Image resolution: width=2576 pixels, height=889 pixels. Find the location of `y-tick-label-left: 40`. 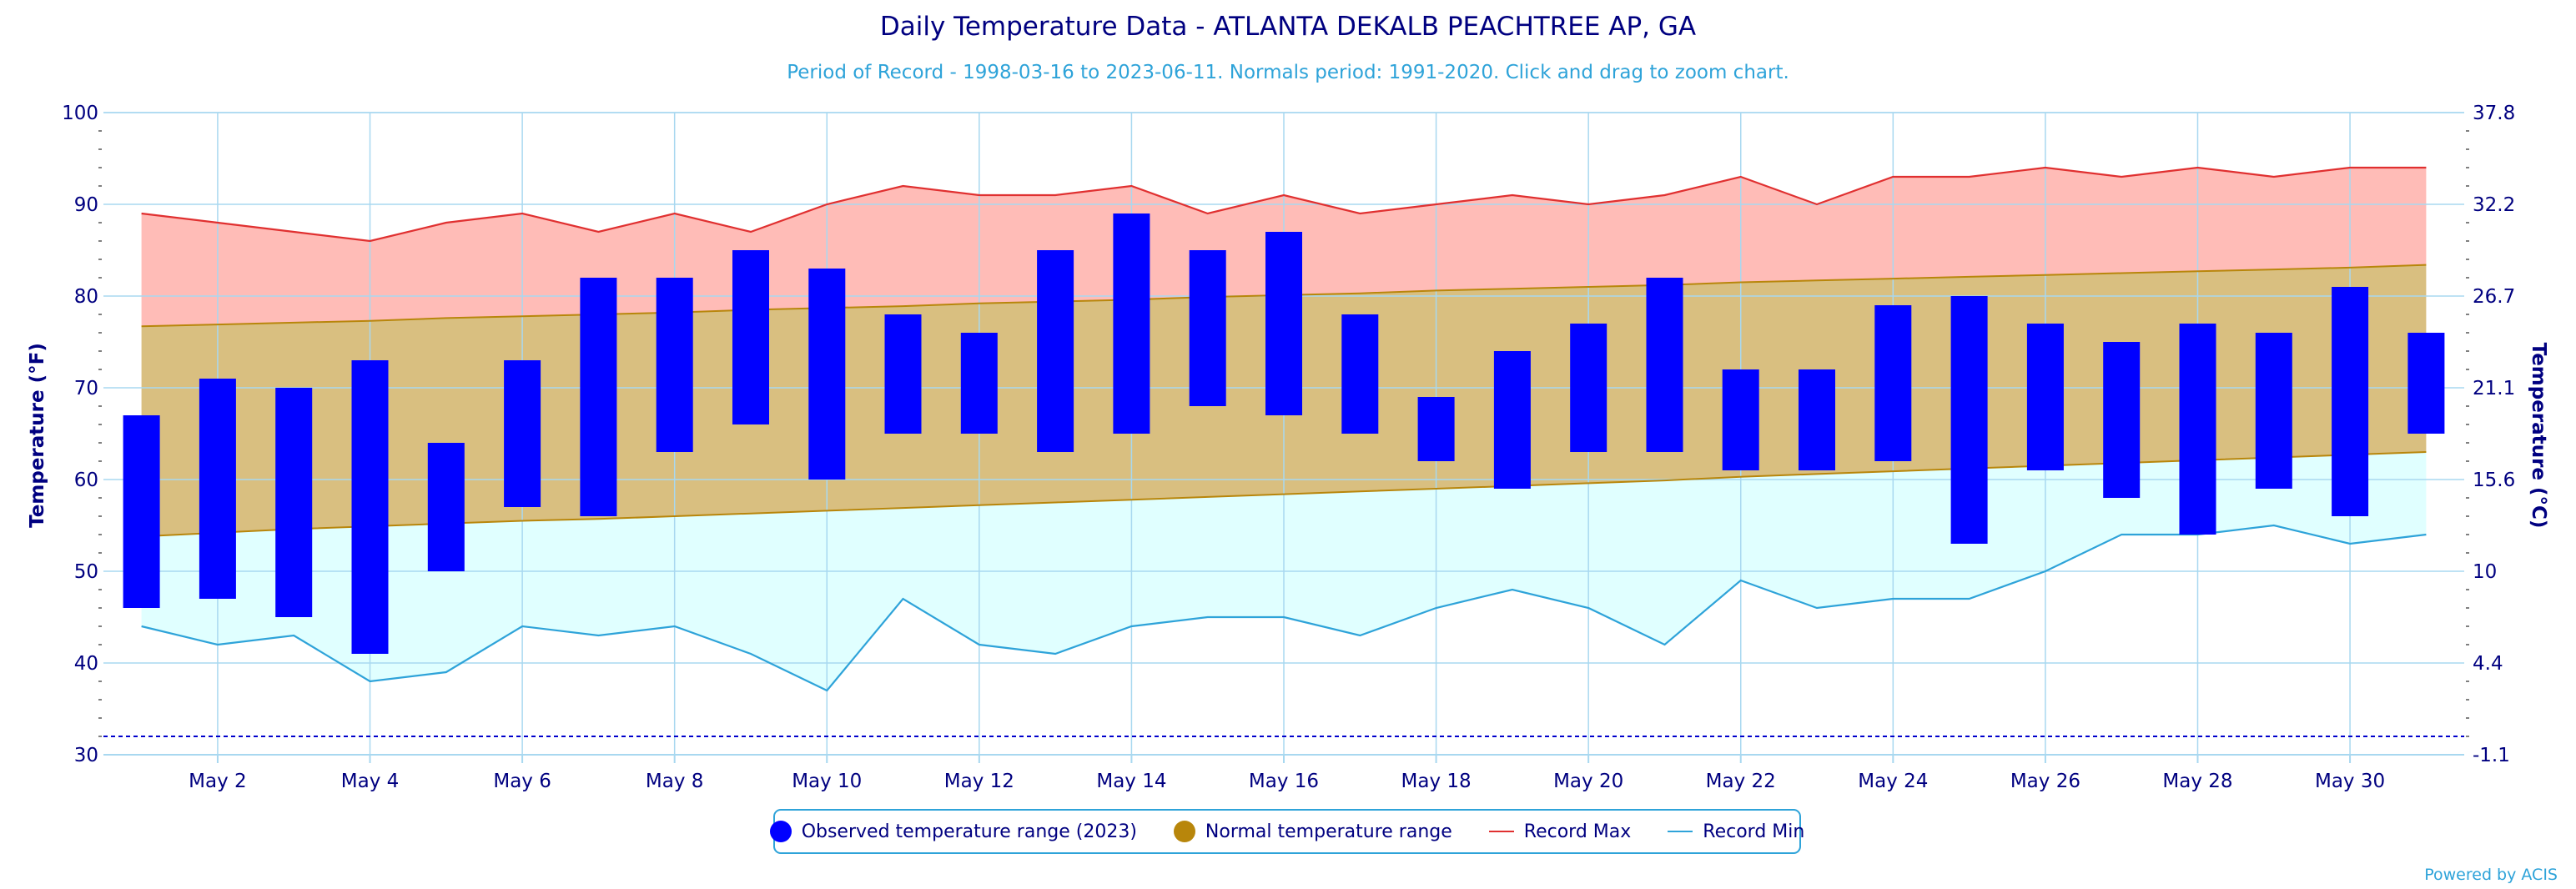

y-tick-label-left: 40 is located at coordinates (86, 664).